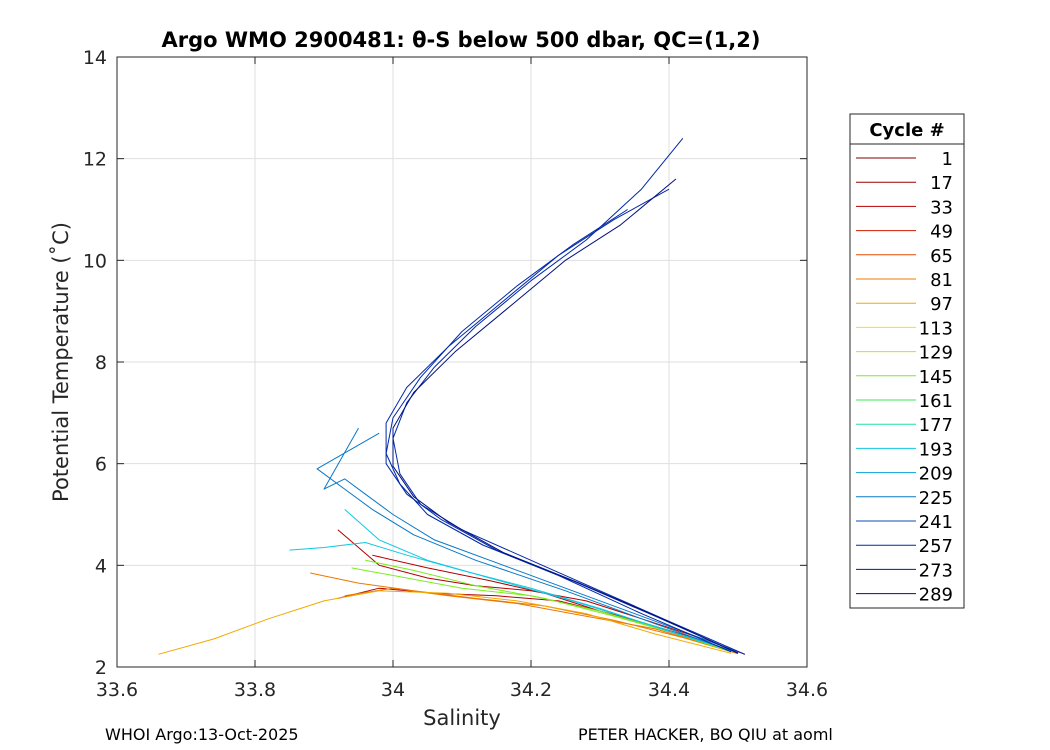 Image resolution: width=1050 pixels, height=750 pixels. Describe the element at coordinates (936, 498) in the screenshot. I see `legend-label: 225` at that location.